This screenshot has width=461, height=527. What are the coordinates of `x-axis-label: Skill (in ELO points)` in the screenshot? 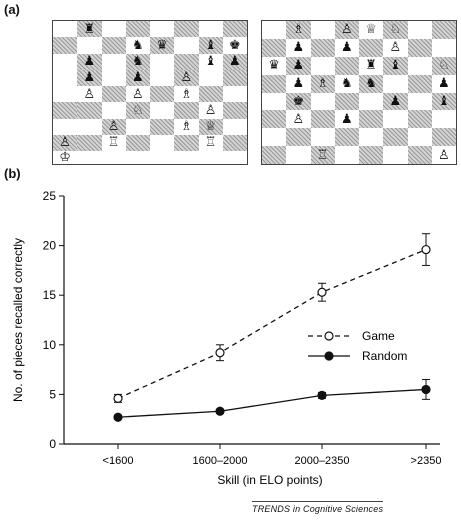 It's located at (269, 480).